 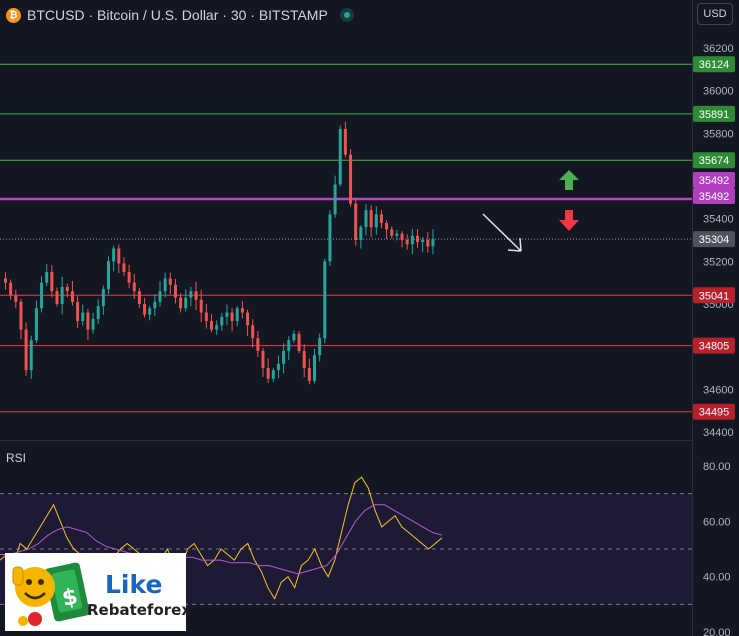 What do you see at coordinates (718, 92) in the screenshot?
I see `price-tick-label: 36000` at bounding box center [718, 92].